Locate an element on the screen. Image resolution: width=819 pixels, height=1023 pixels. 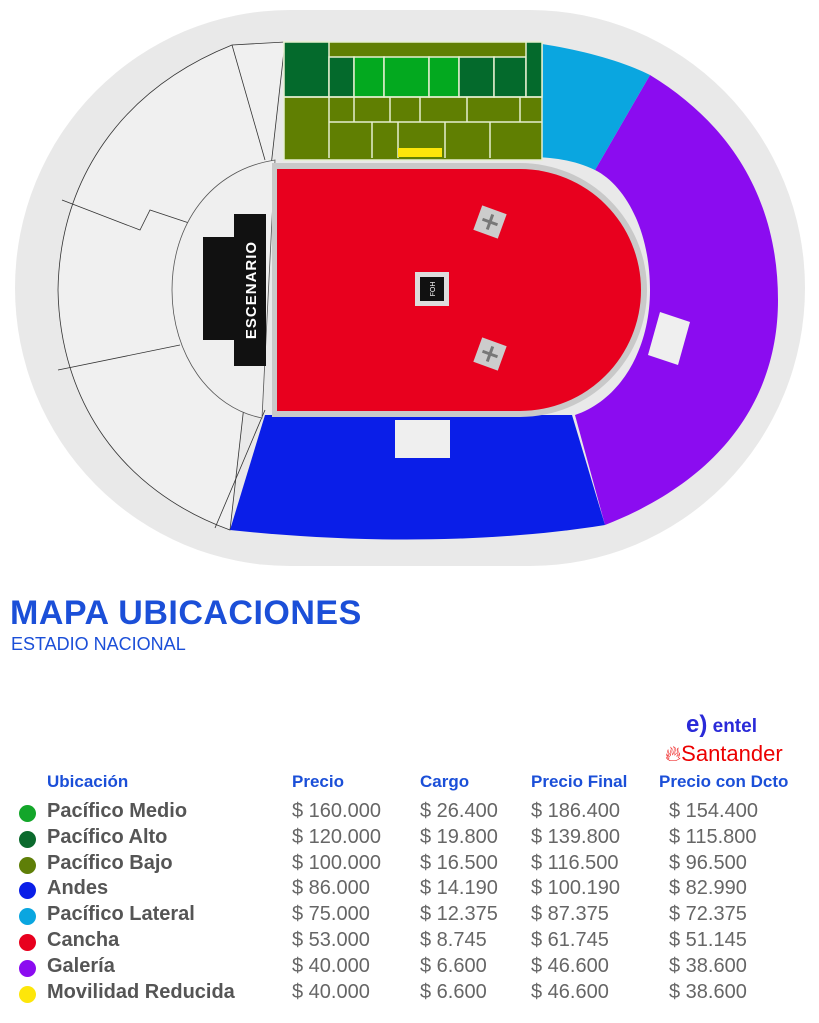
table-row: Galería $ 40.000 $ 6.600 $ 46.600 $ 38.600 is located at coordinates (409, 968).